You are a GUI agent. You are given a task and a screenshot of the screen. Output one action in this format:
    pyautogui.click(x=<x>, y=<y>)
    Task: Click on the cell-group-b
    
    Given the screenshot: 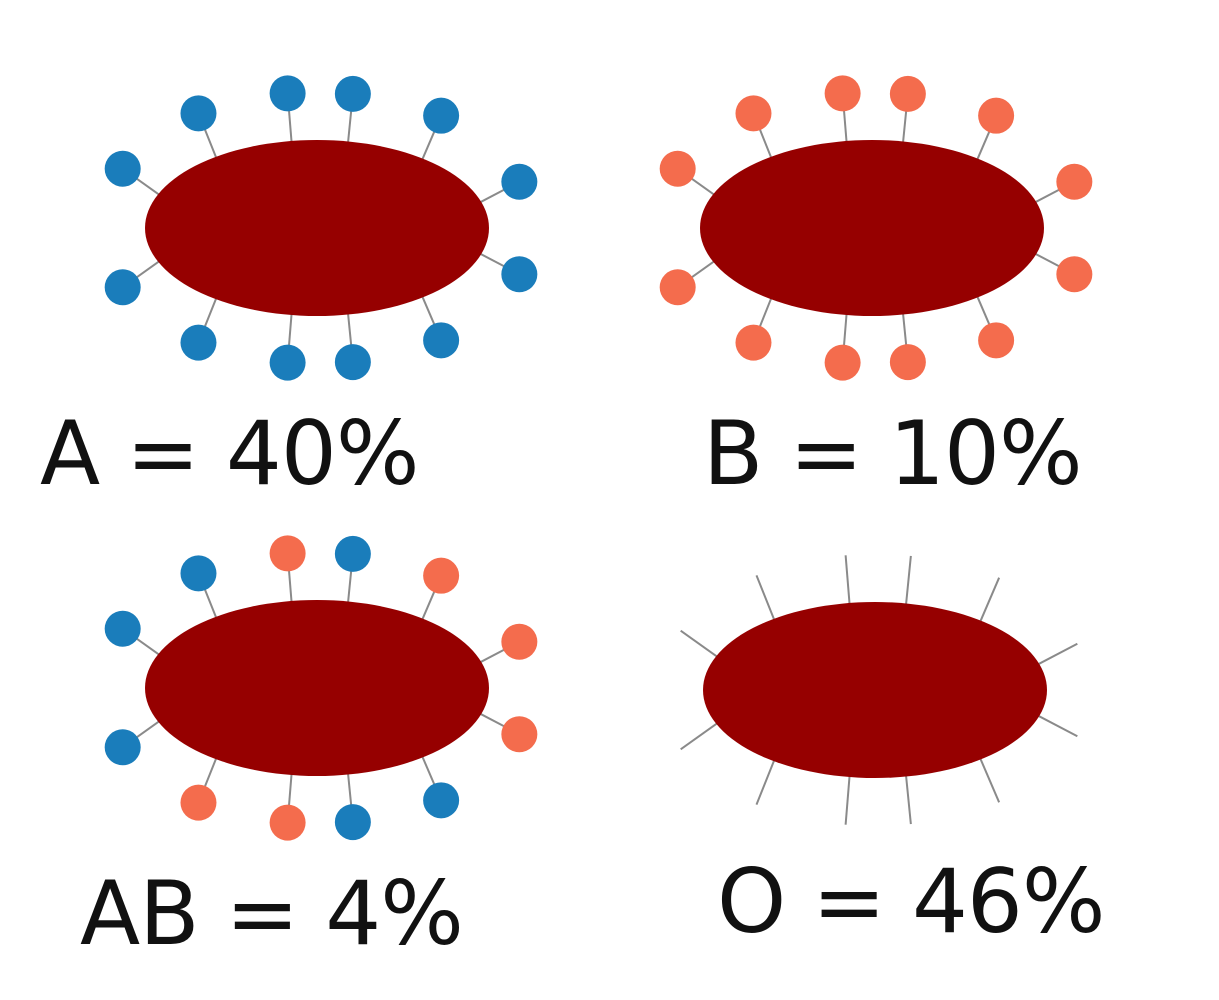 What is the action you would take?
    pyautogui.click(x=876, y=228)
    